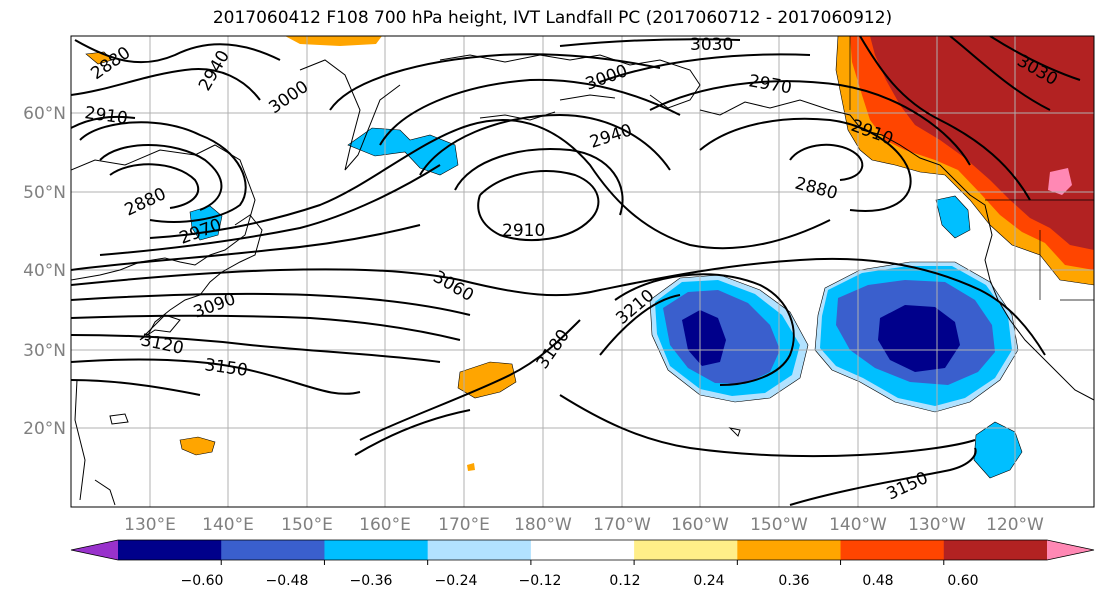 This screenshot has width=1105, height=601. What do you see at coordinates (228, 525) in the screenshot?
I see `lon-label: 140°E` at bounding box center [228, 525].